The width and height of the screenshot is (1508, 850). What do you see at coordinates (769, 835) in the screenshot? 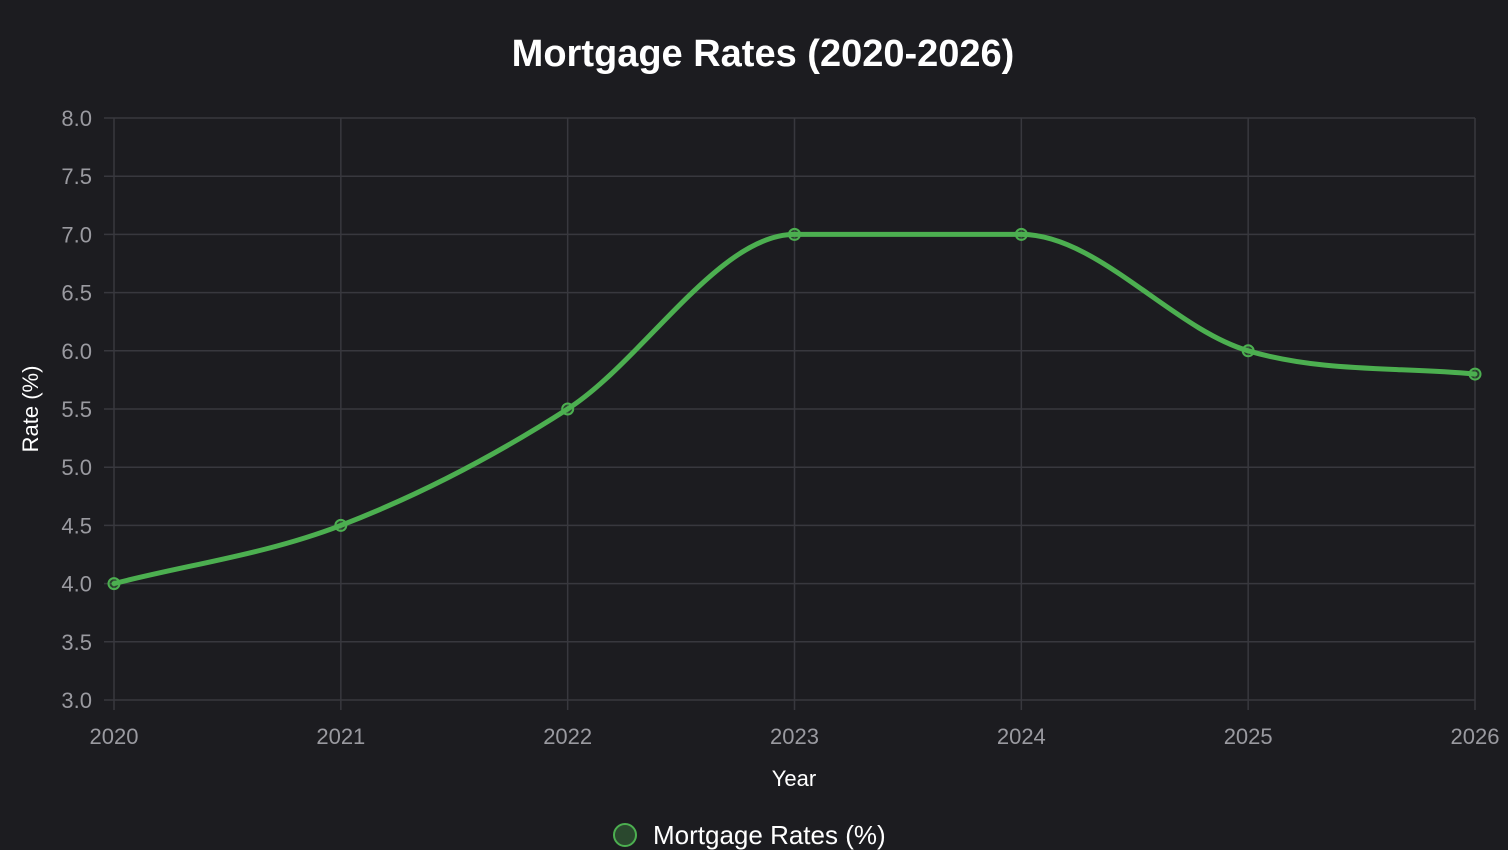
I see `legend-label: Mortgage Rates (%)` at bounding box center [769, 835].